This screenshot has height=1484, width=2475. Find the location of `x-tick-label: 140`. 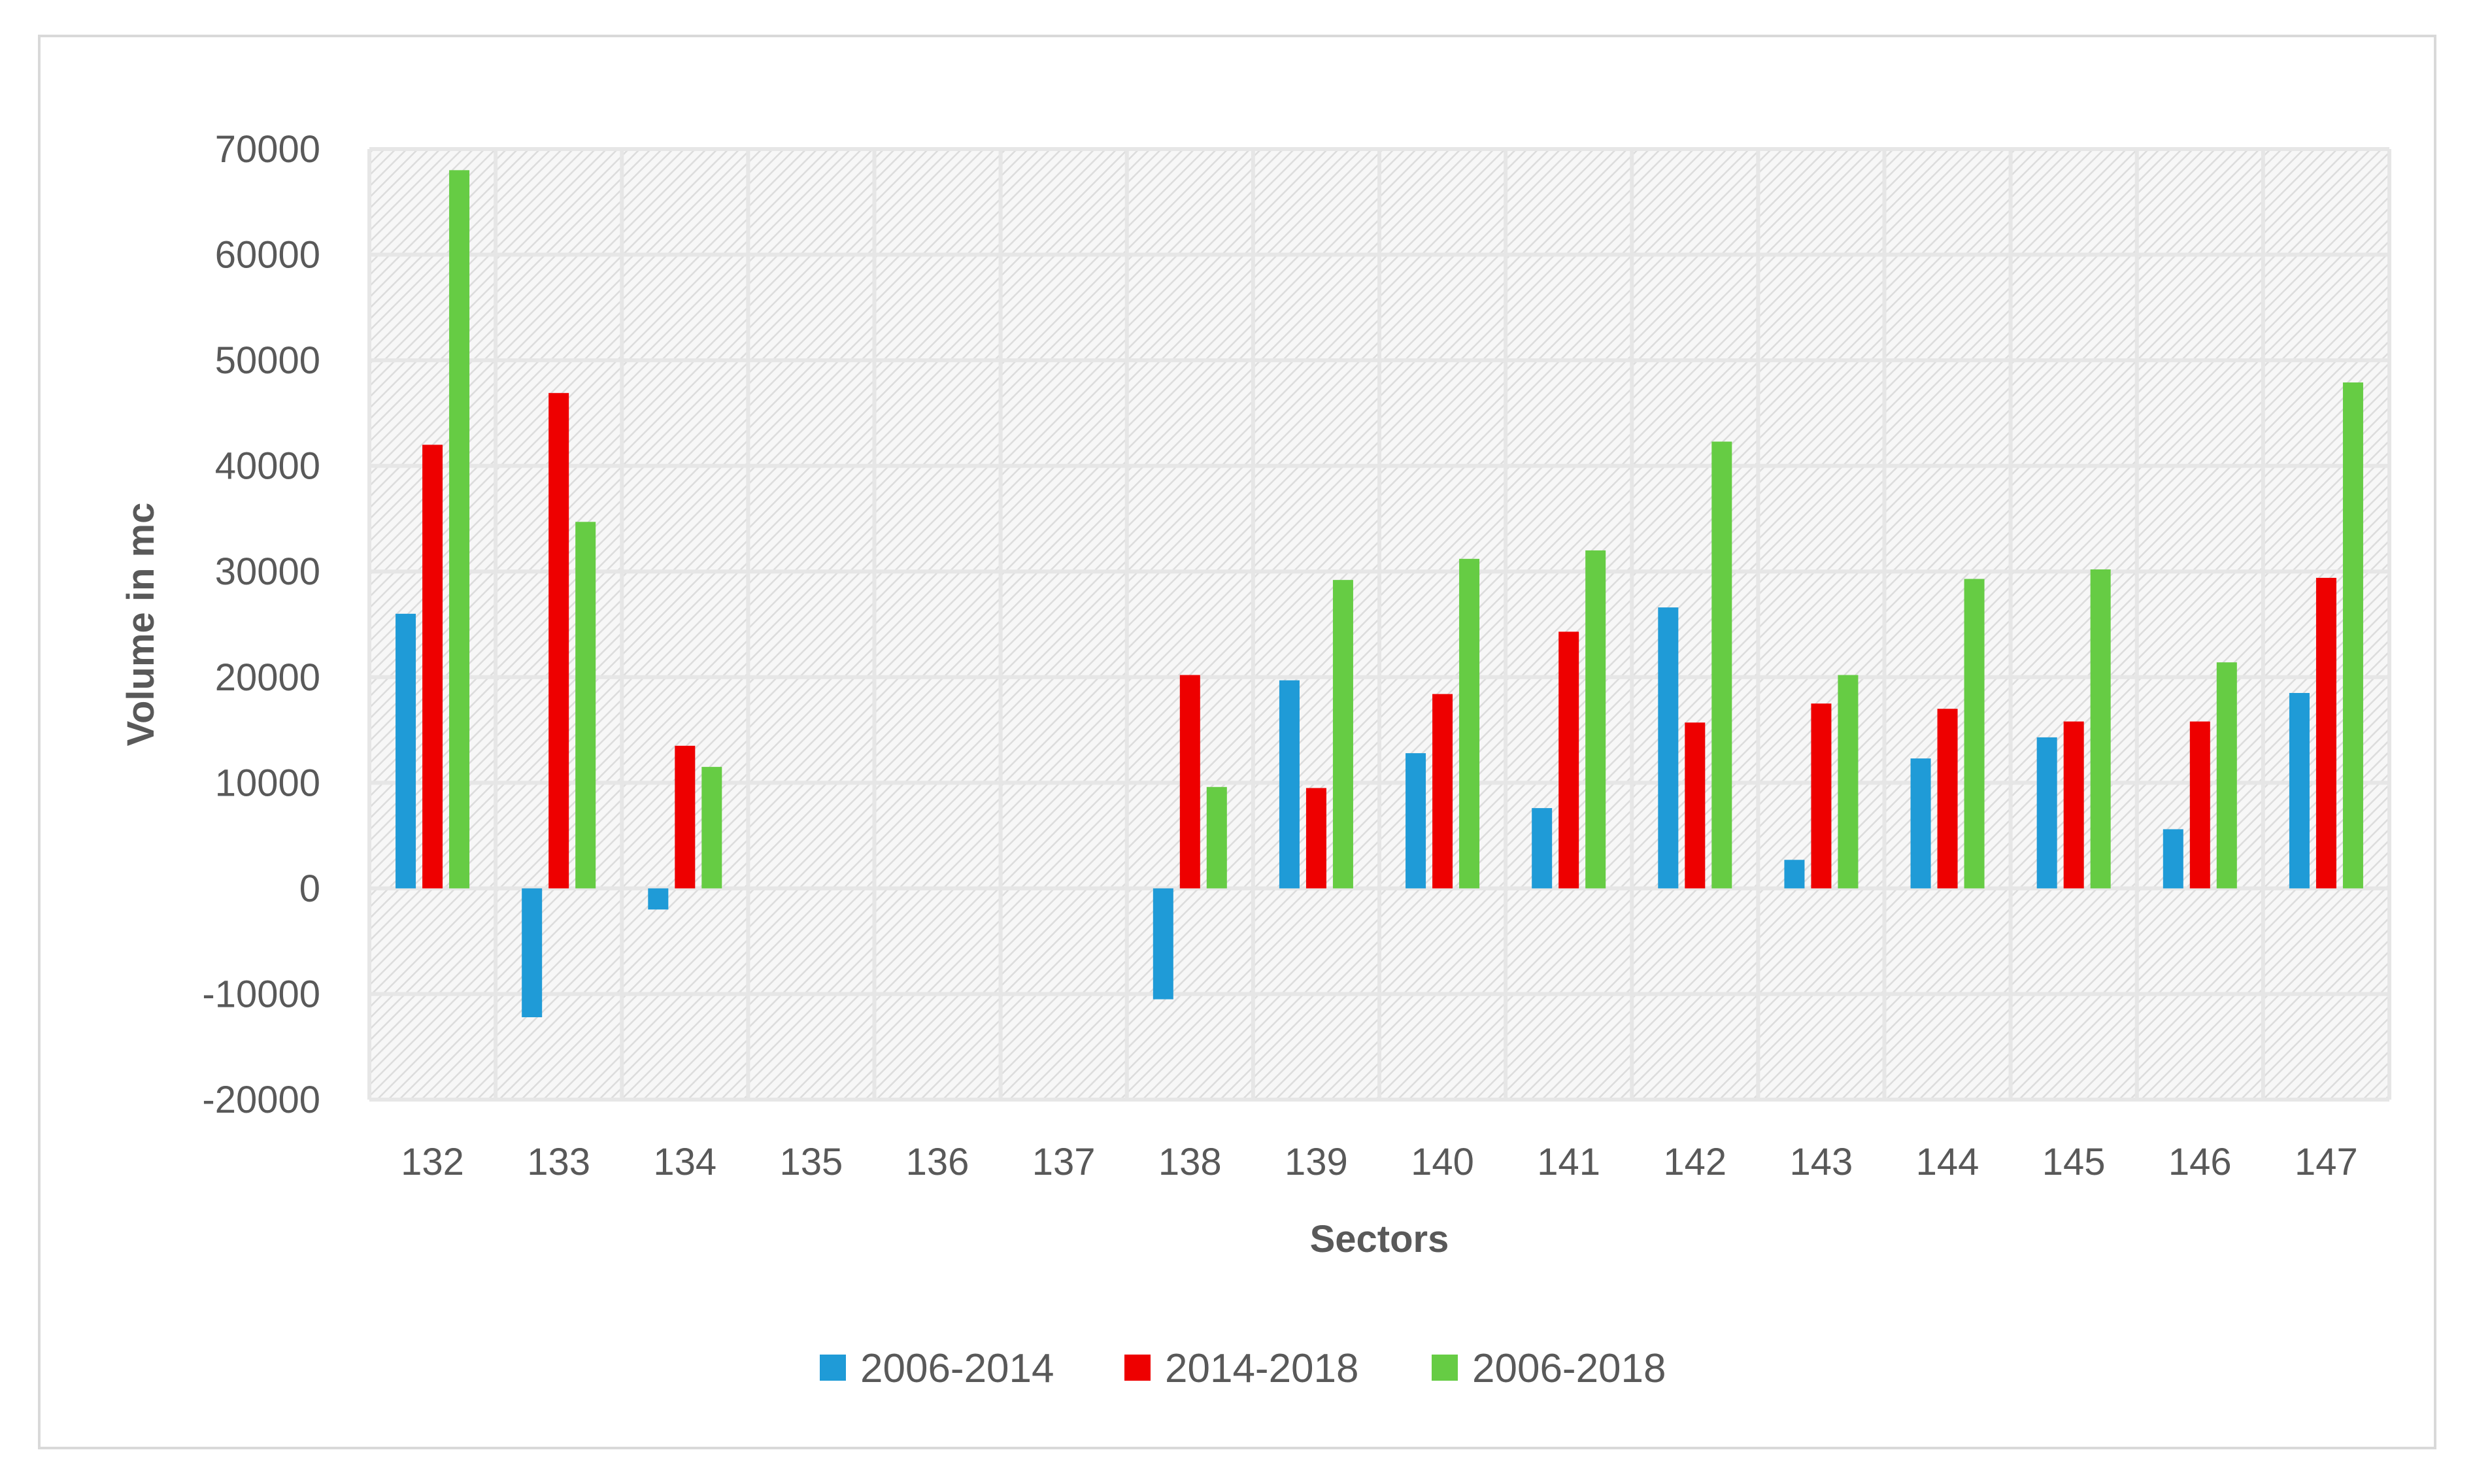

x-tick-label: 140 is located at coordinates (1442, 1162).